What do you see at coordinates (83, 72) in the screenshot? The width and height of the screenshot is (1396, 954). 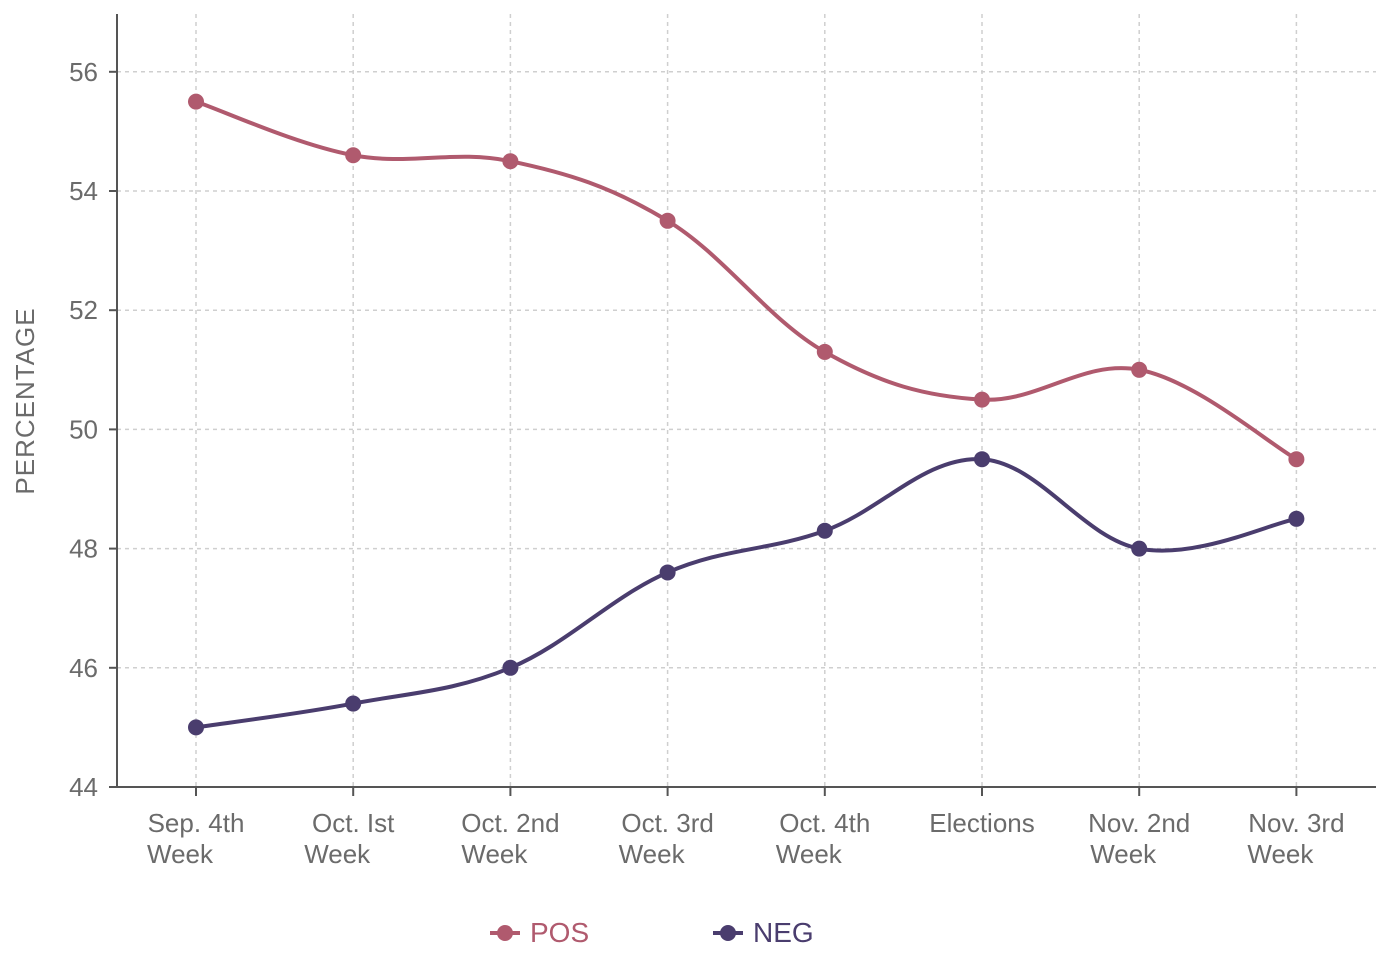 I see `y-tick-label: 56` at bounding box center [83, 72].